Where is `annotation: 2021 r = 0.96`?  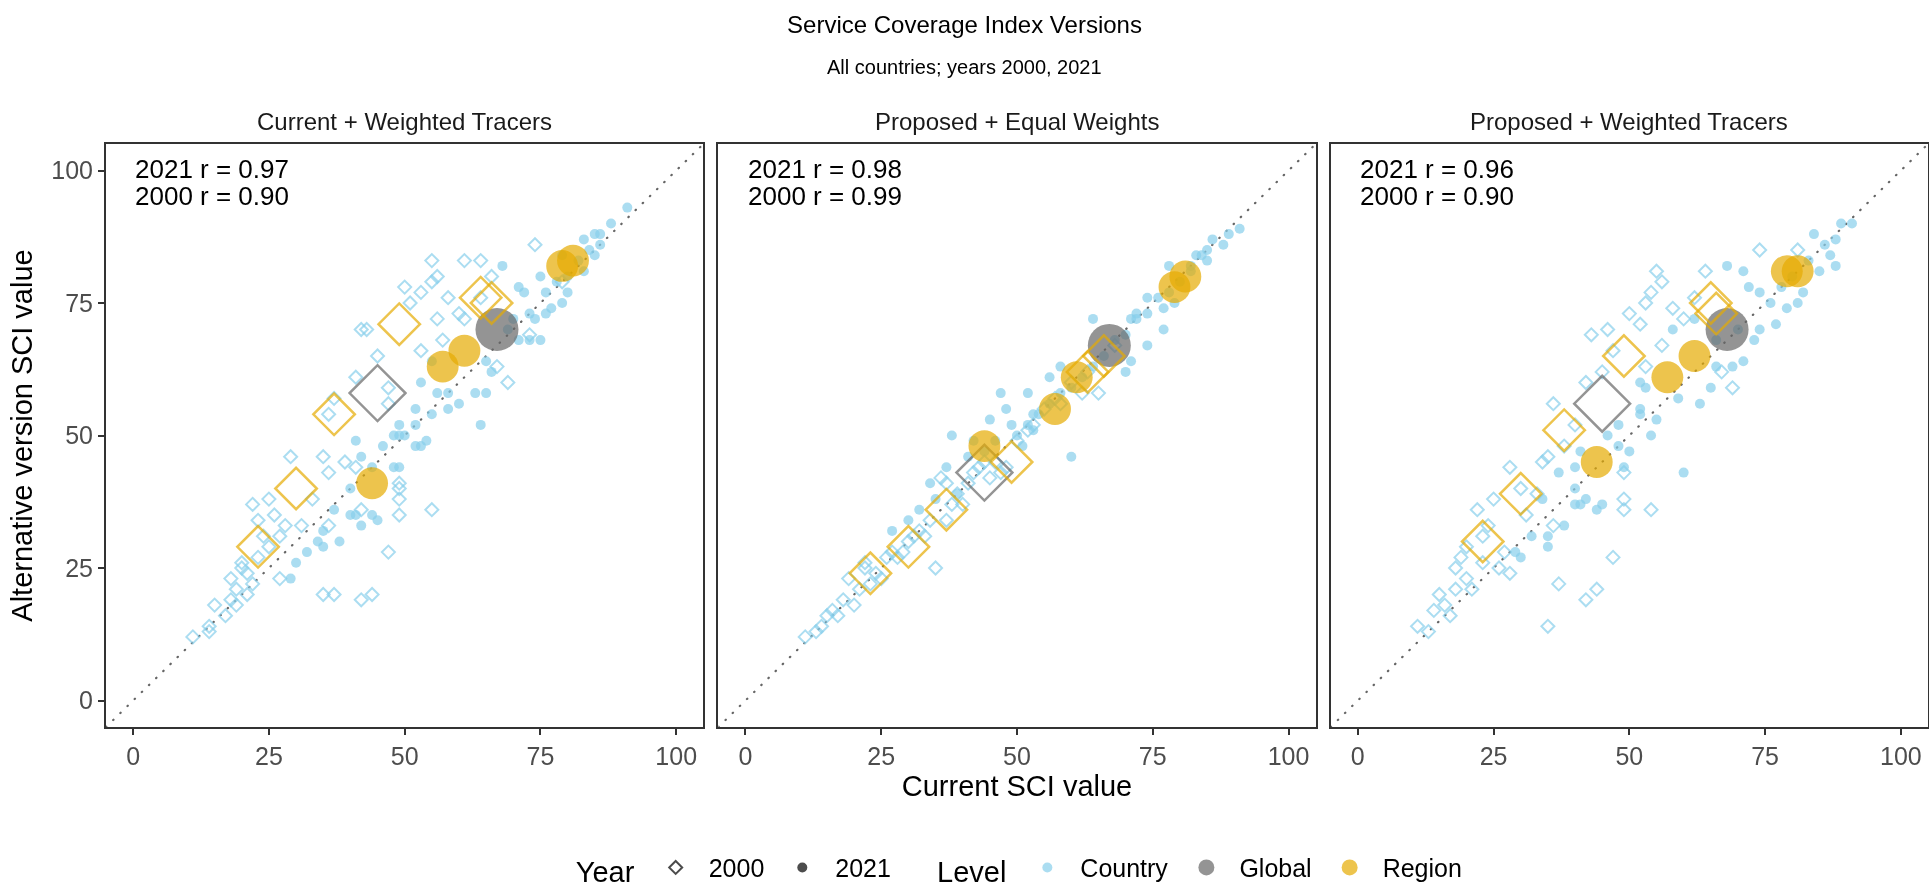 annotation: 2021 r = 0.96 is located at coordinates (1437, 169).